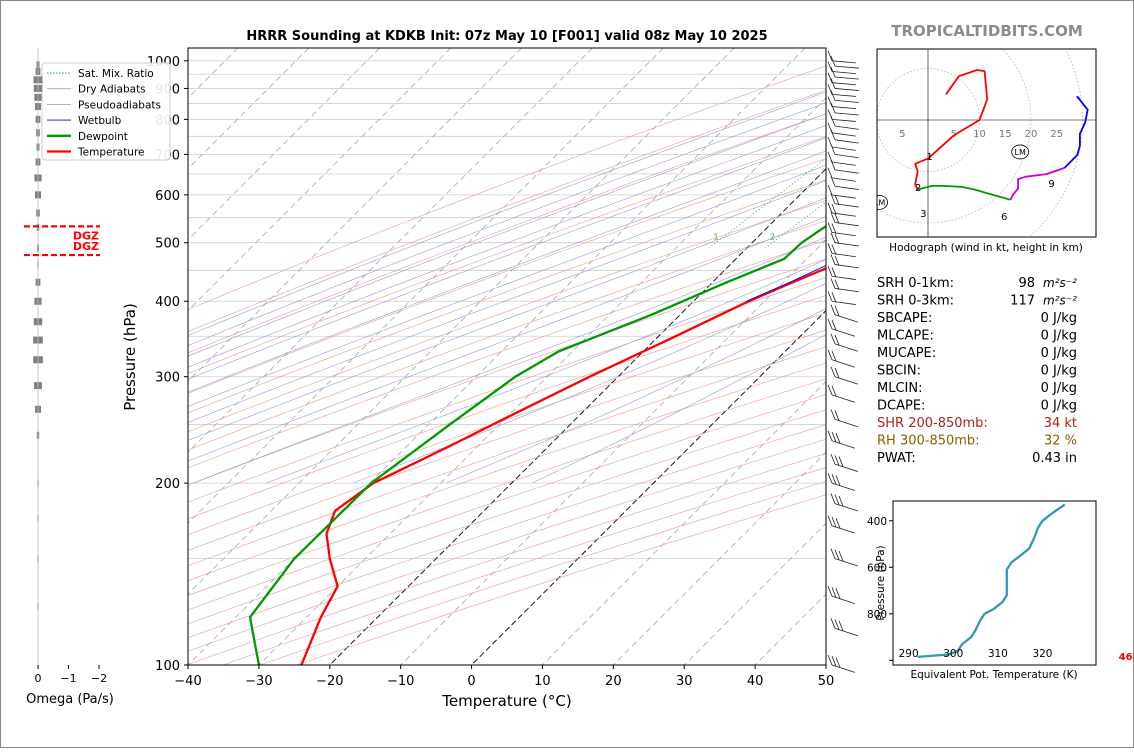  Describe the element at coordinates (167, 378) in the screenshot. I see `y-tick-label: 300` at that location.